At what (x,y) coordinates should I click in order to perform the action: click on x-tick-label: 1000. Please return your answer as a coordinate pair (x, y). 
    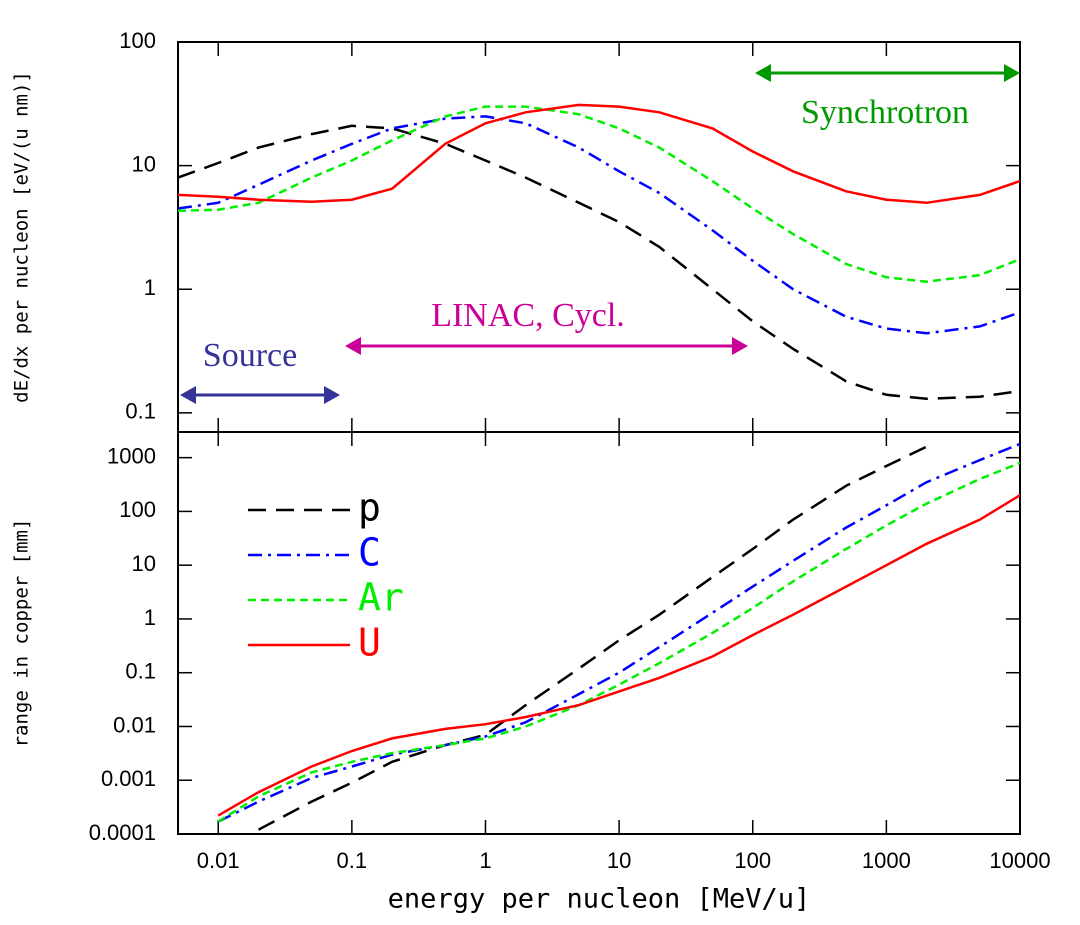
    Looking at the image, I should click on (886, 860).